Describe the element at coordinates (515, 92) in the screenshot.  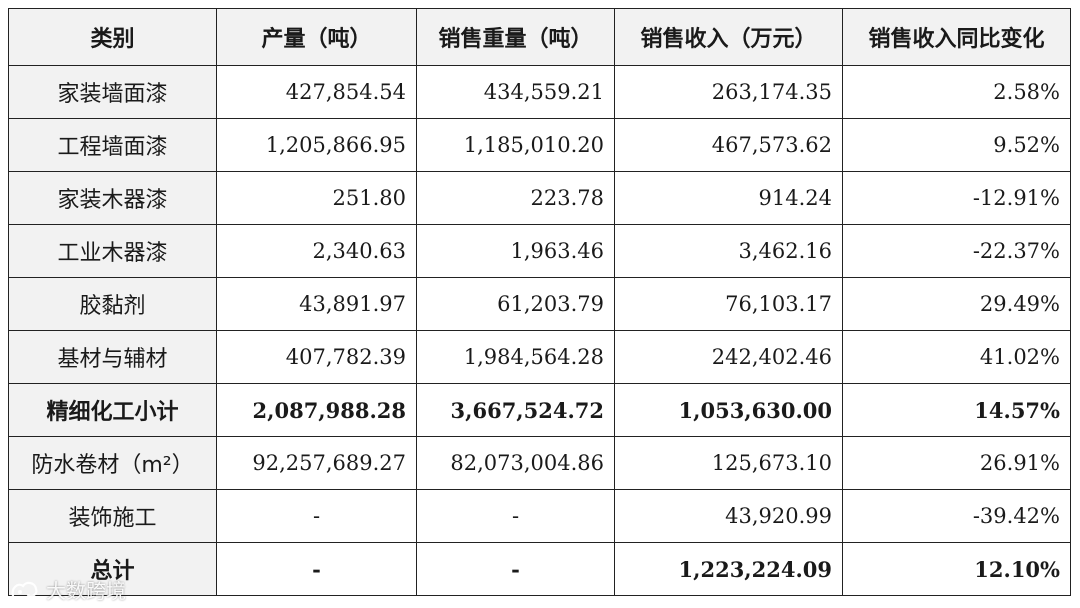
I see `cell-sales-weight: 434,559.21` at that location.